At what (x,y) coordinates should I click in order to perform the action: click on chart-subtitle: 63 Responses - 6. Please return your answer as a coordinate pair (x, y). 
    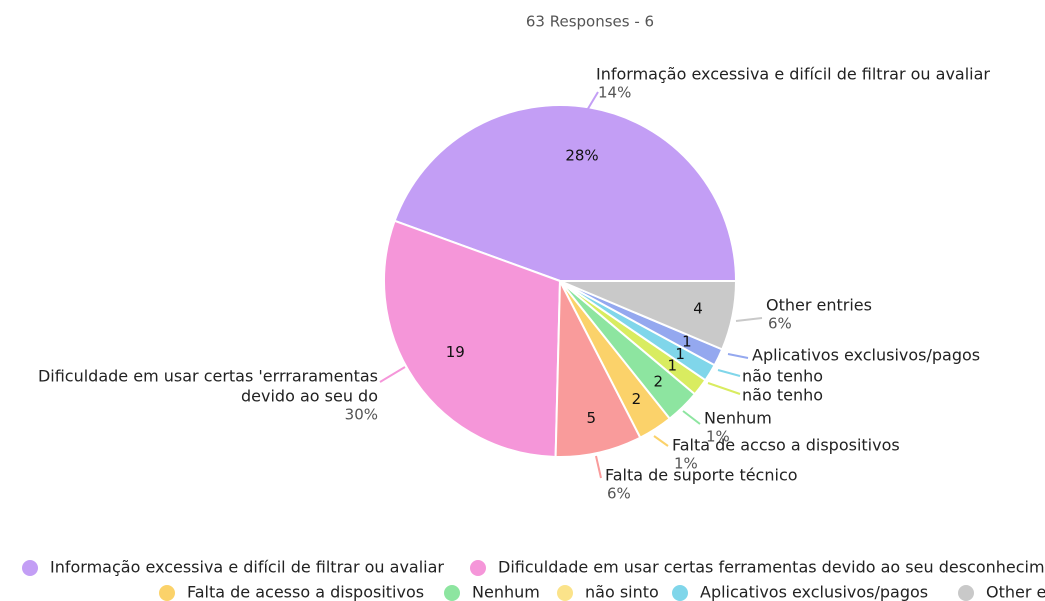
    Looking at the image, I should click on (590, 22).